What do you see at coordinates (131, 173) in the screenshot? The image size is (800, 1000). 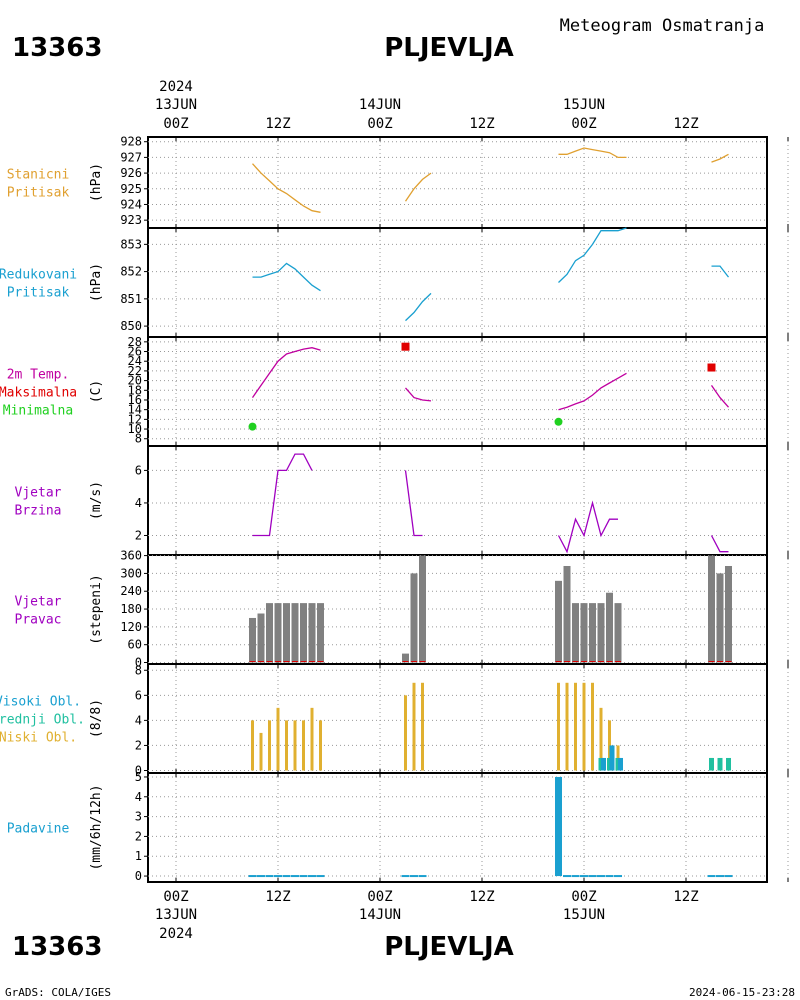 I see `y-tick-label: 926` at bounding box center [131, 173].